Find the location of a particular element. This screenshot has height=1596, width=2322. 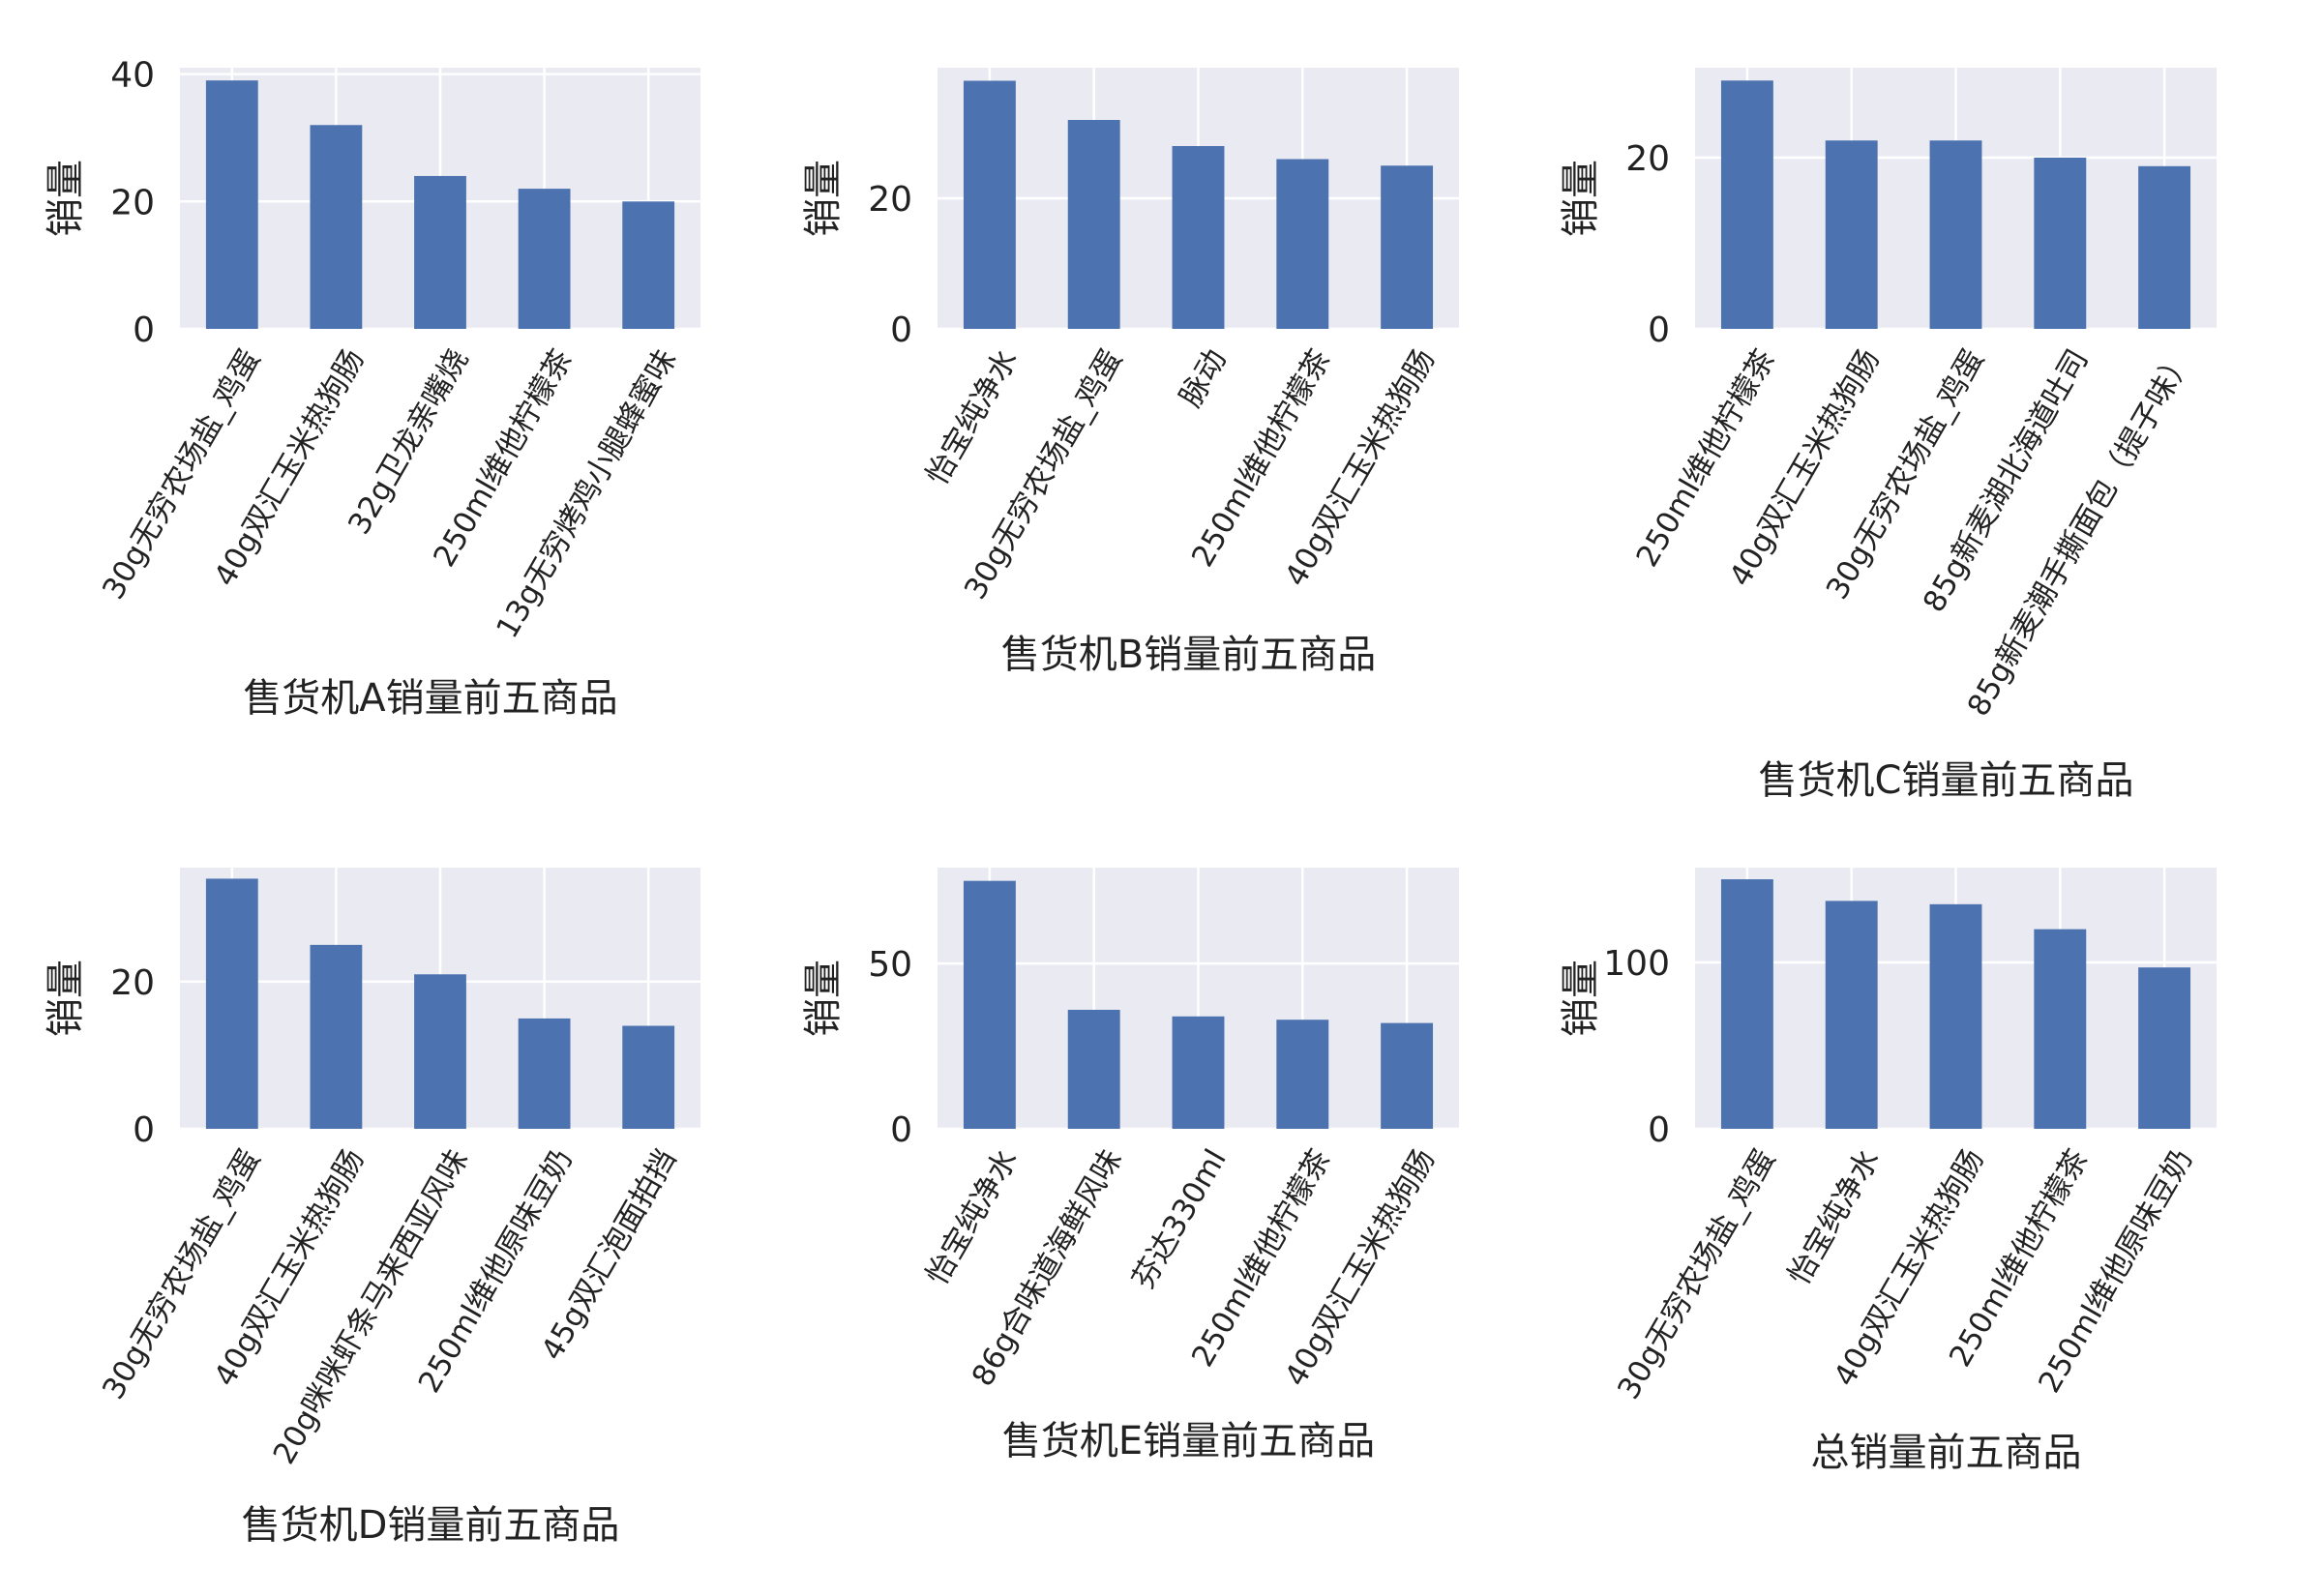

y-tick-label: 50 is located at coordinates (890, 965).